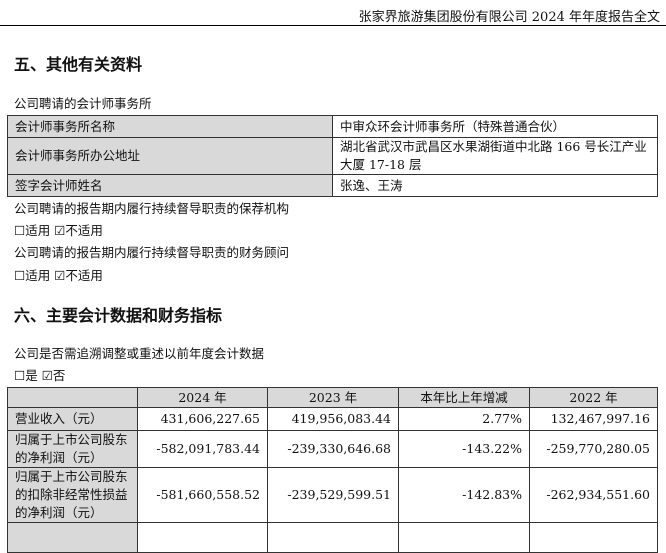  Describe the element at coordinates (72, 397) in the screenshot. I see `column-header` at that location.